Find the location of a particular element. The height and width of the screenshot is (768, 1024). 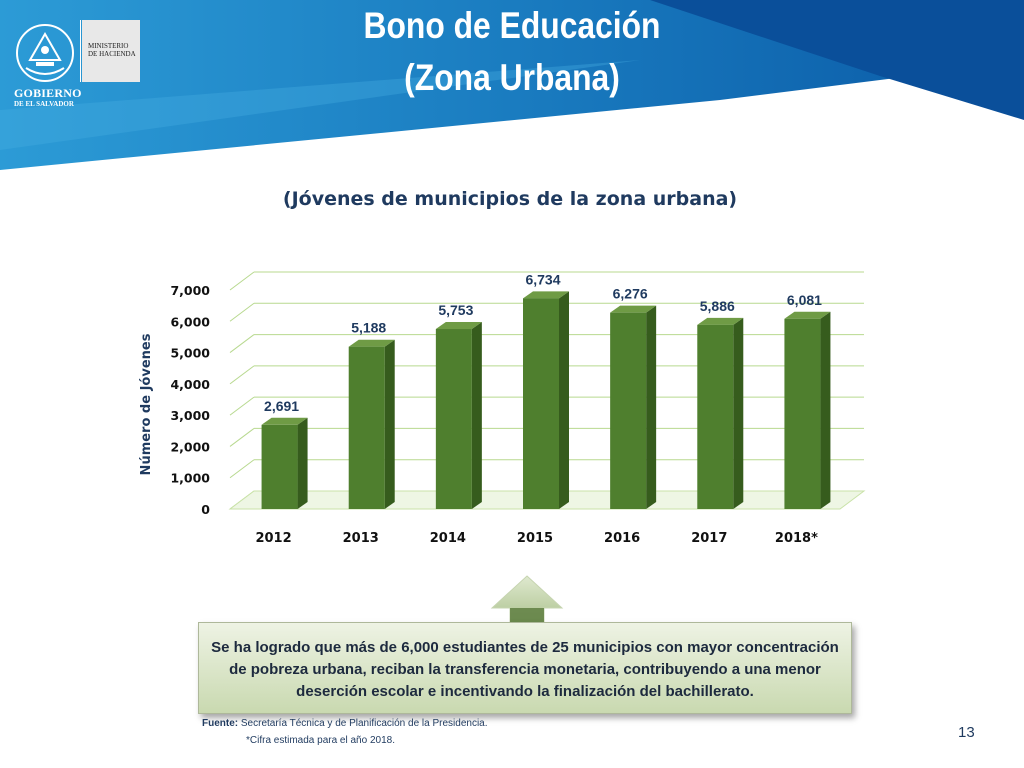

x-tick-label: 2015 is located at coordinates (535, 538).